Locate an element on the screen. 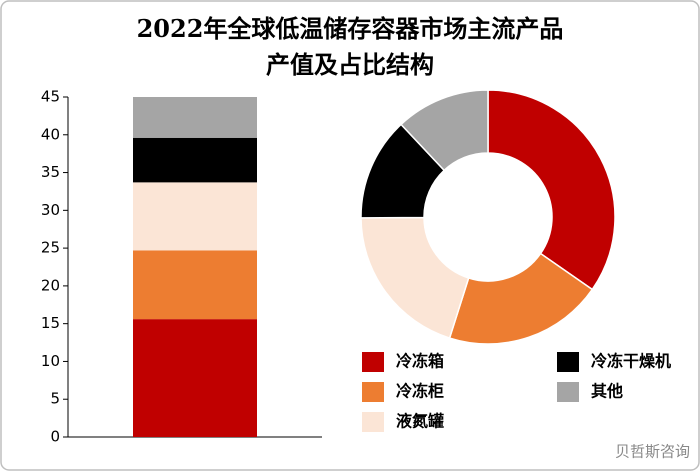  y-tick-label: 10 is located at coordinates (50, 361).